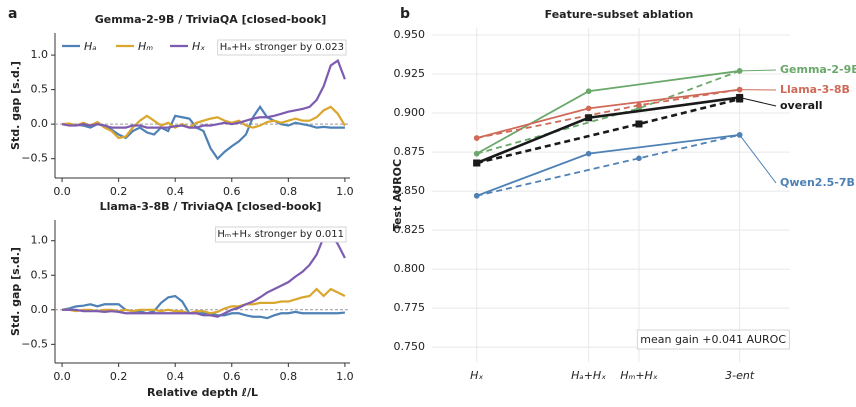  What do you see at coordinates (817, 182) in the screenshot?
I see `series-label: Qwen2.5-7B` at bounding box center [817, 182].